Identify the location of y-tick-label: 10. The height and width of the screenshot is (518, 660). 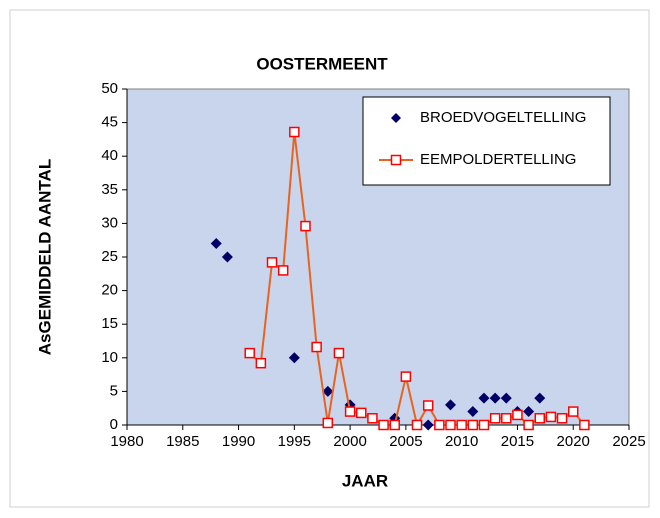
(109, 357).